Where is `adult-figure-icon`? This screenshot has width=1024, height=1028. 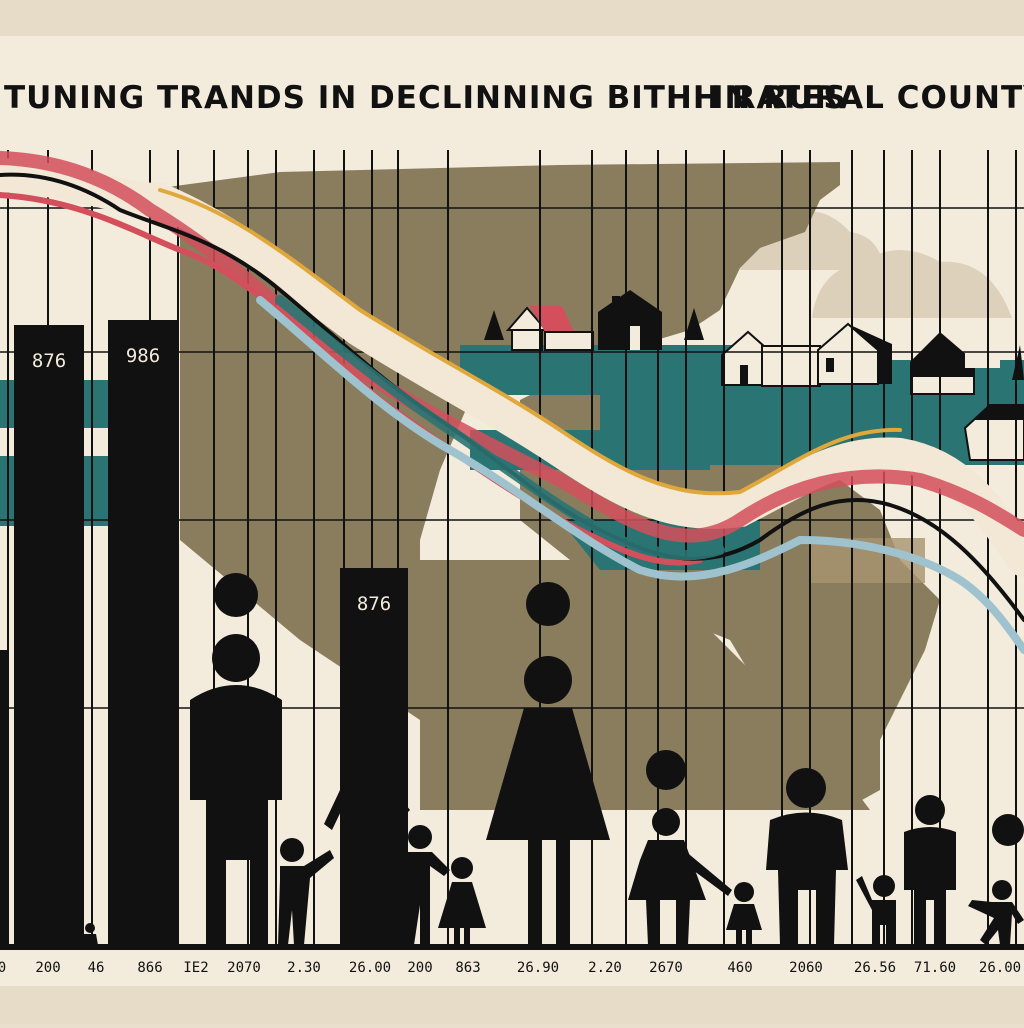 adult-figure-icon is located at coordinates (367, 850).